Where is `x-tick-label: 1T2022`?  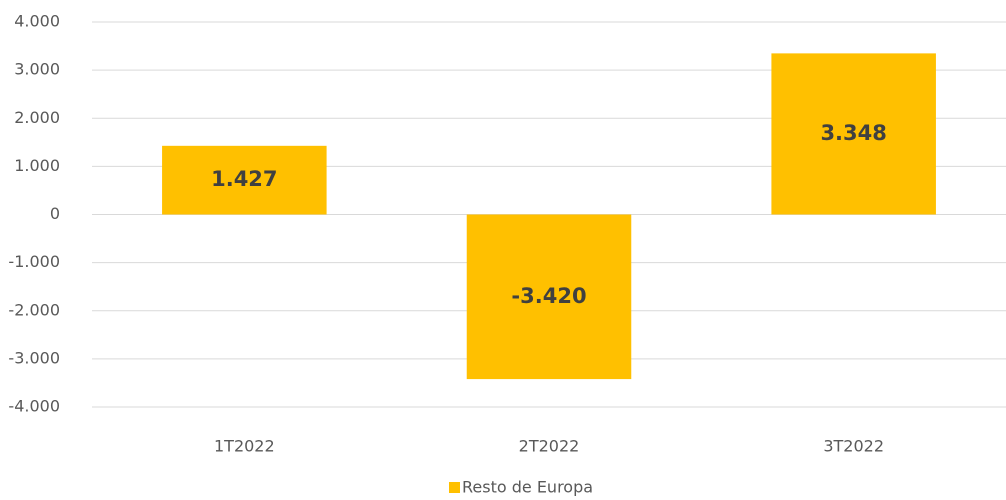
x-tick-label: 1T2022 is located at coordinates (244, 446).